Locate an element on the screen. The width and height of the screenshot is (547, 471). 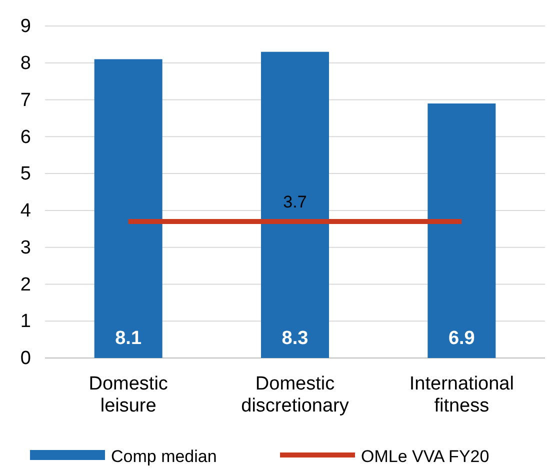
y-tick-label: 0 is located at coordinates (25, 359).